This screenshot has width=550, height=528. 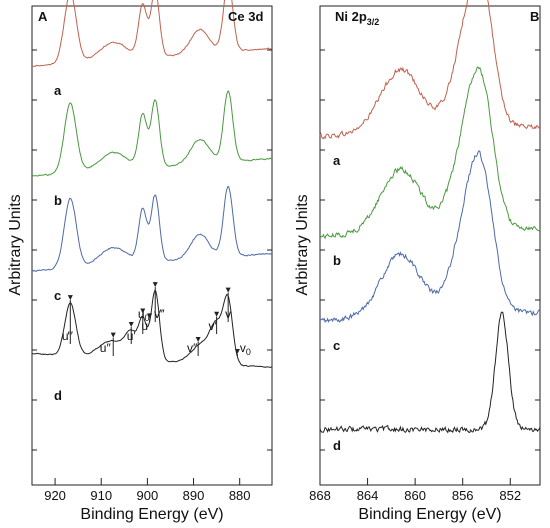 I want to click on peak-label: v′, so click(x=212, y=326).